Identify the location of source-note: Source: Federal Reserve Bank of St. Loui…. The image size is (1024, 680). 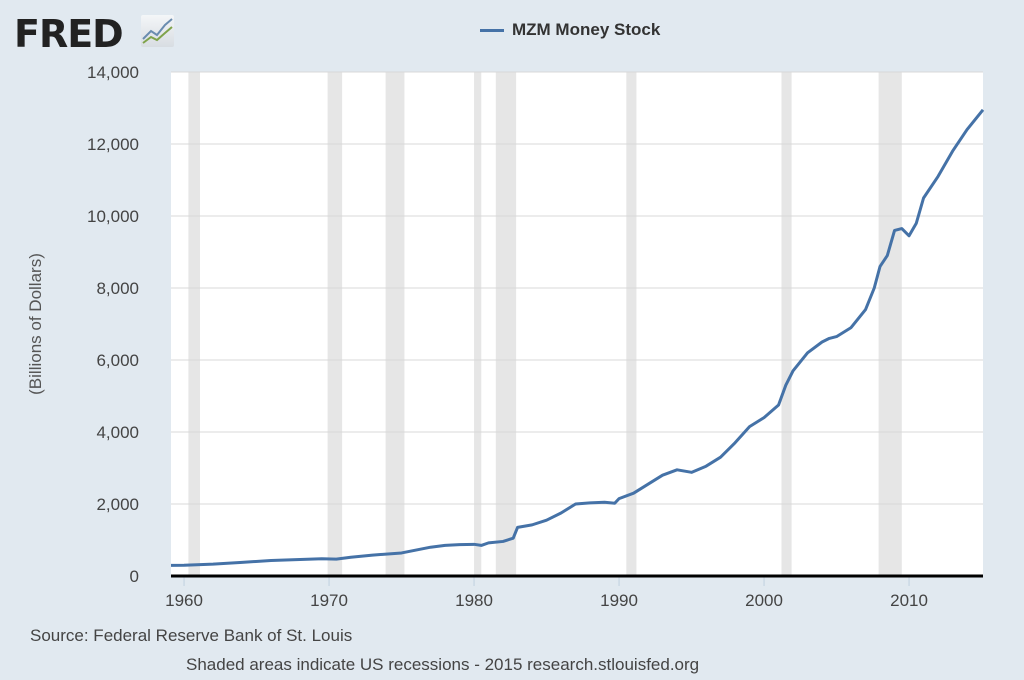
(191, 635).